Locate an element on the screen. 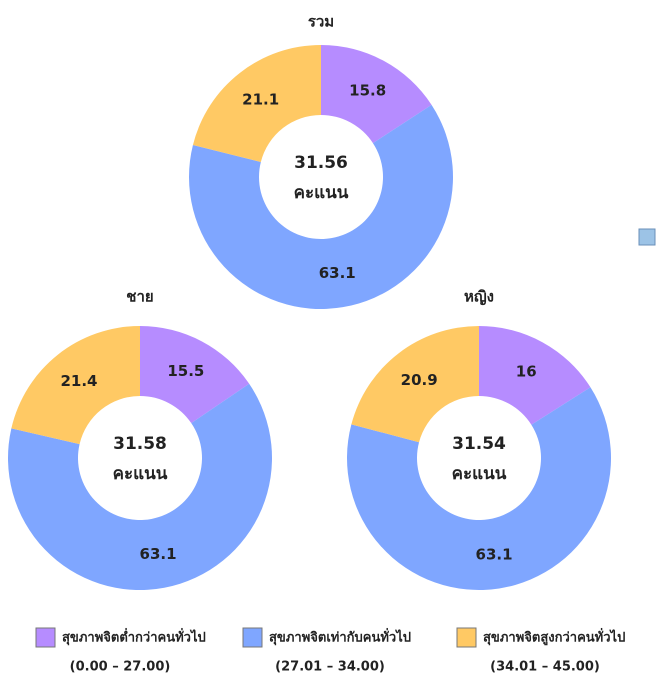 The width and height of the screenshot is (659, 679). legend-range: (27.01 – 34.00) is located at coordinates (330, 667).